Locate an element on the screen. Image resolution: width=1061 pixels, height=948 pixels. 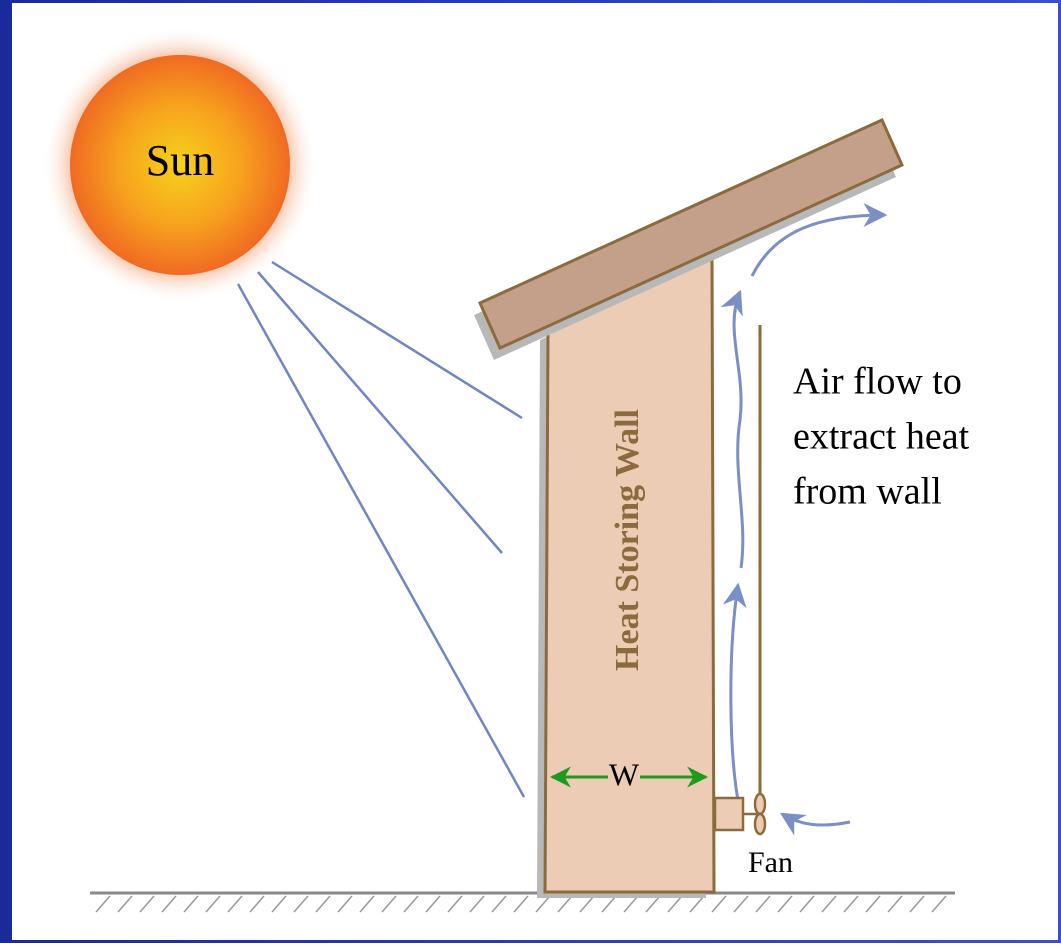
fan-label: Fan is located at coordinates (770, 862).